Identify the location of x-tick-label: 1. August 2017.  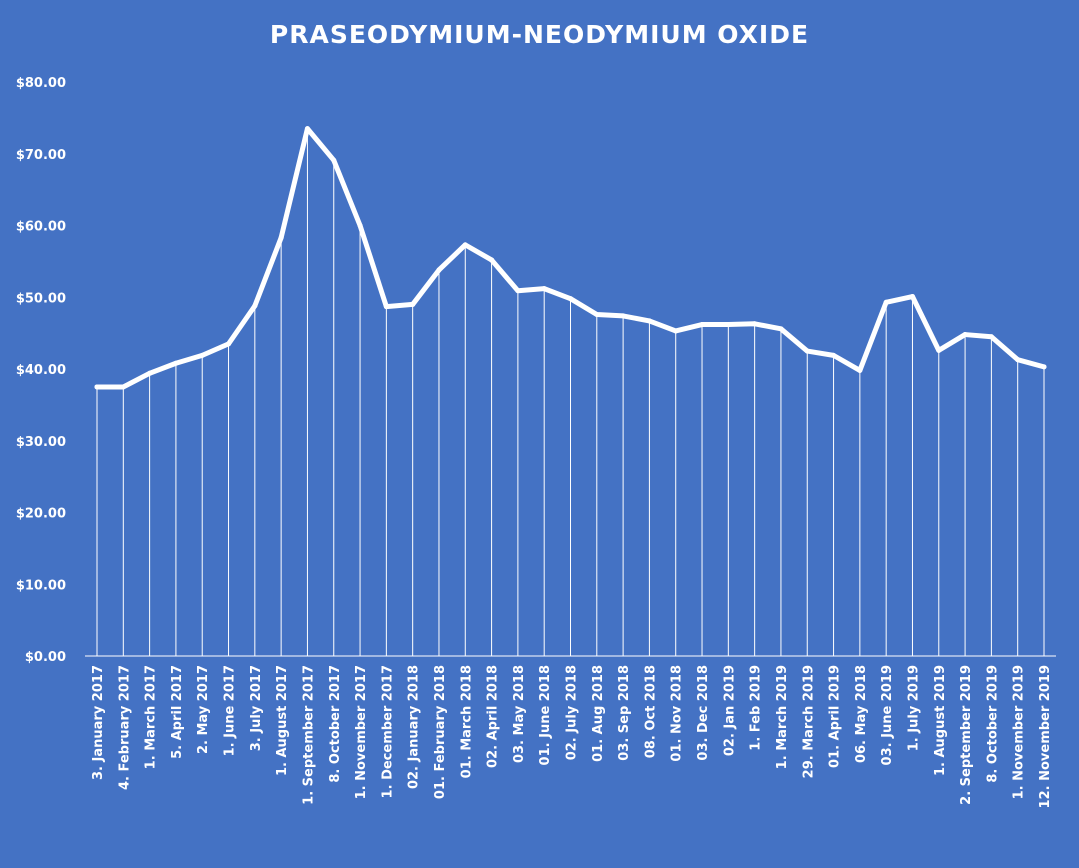
(282, 720).